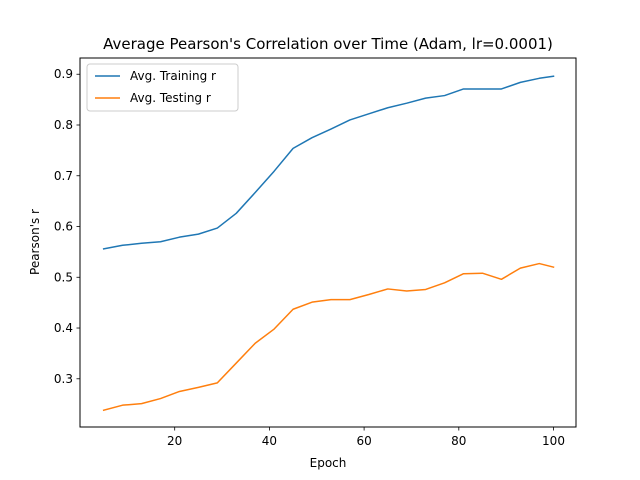 The image size is (640, 480). I want to click on legend-label-testing: Avg. Testing r, so click(170, 98).